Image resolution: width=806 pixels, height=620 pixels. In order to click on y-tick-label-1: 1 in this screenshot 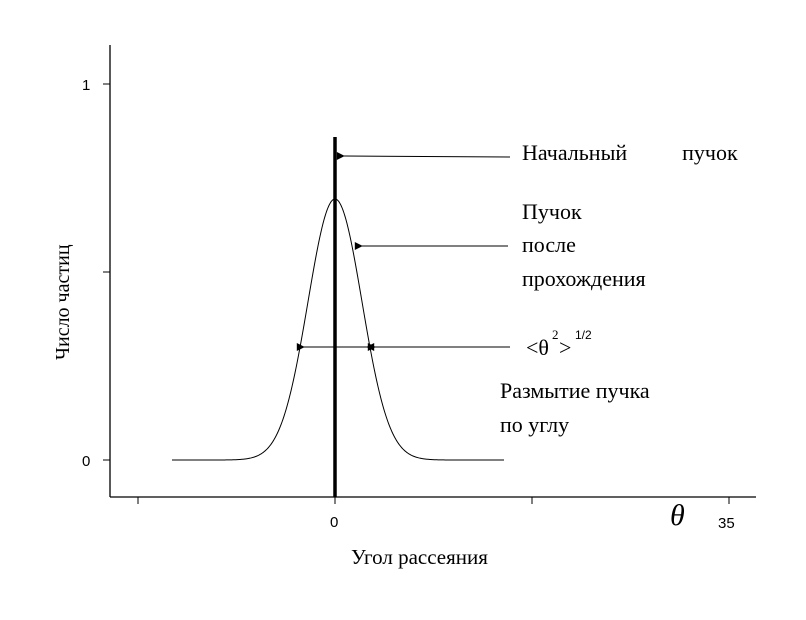, I will do `click(86, 85)`.